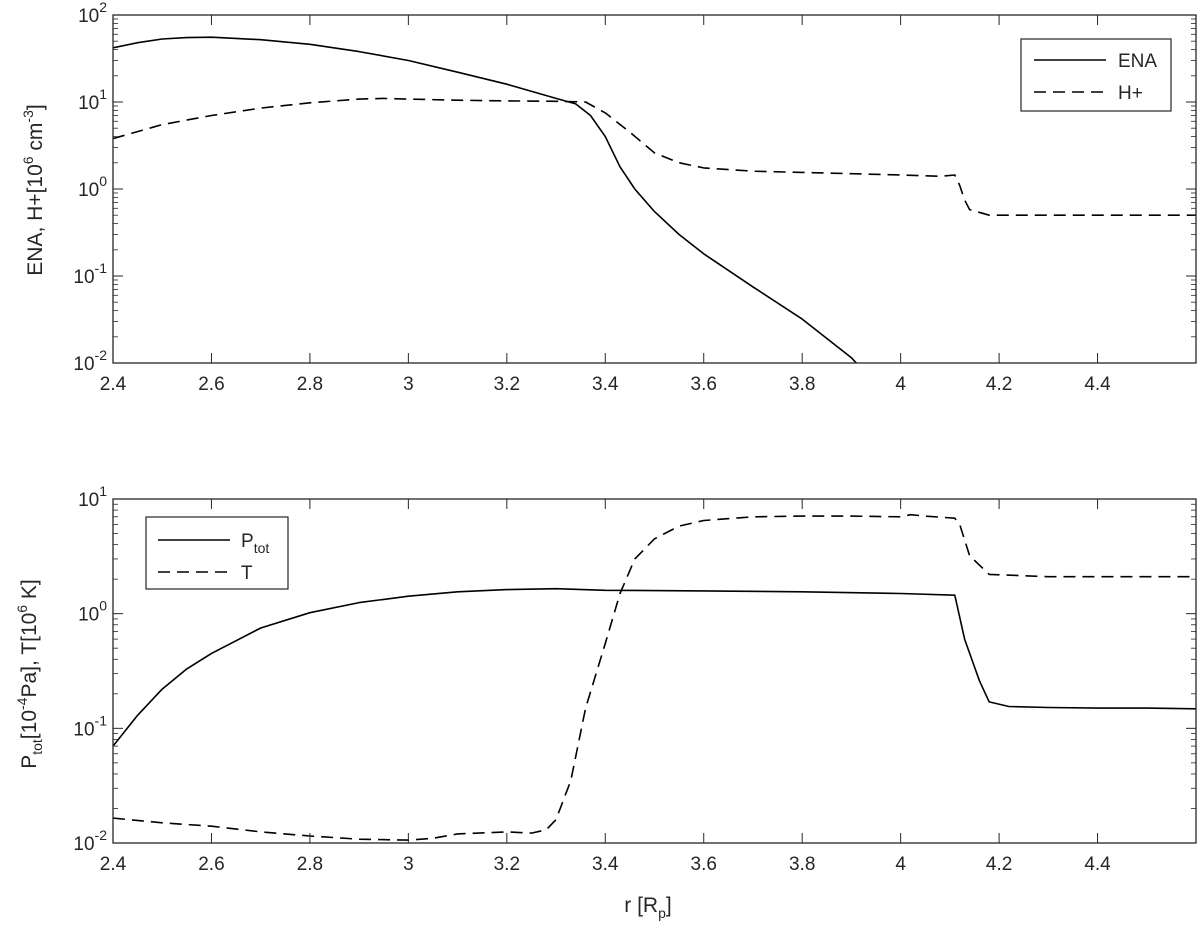  Describe the element at coordinates (1130, 93) in the screenshot. I see `top-legend-label-hplus: H+` at that location.